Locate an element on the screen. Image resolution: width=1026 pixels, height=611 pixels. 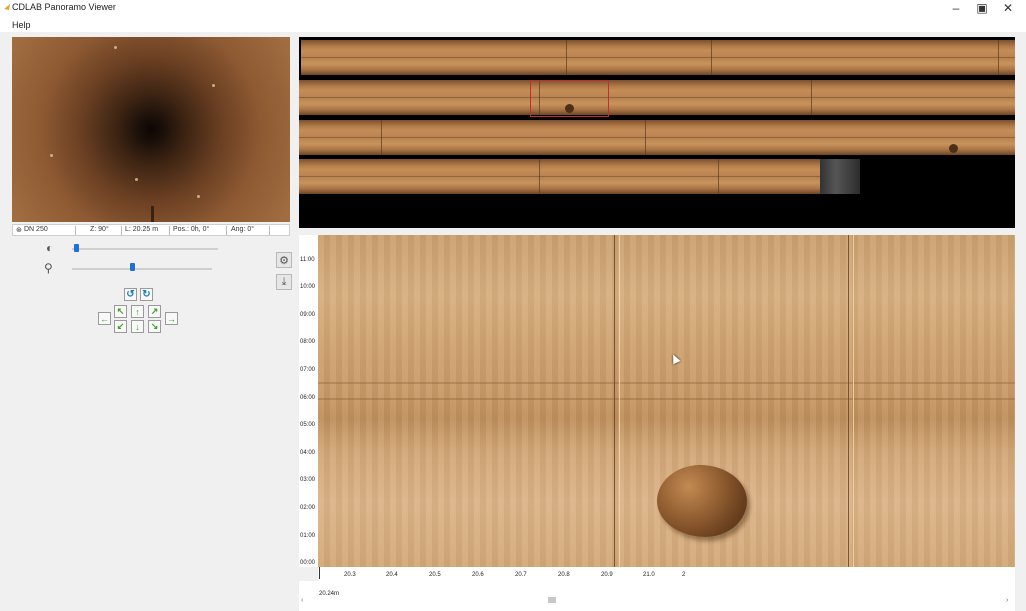
current-view-indicator is located at coordinates (569, 98).